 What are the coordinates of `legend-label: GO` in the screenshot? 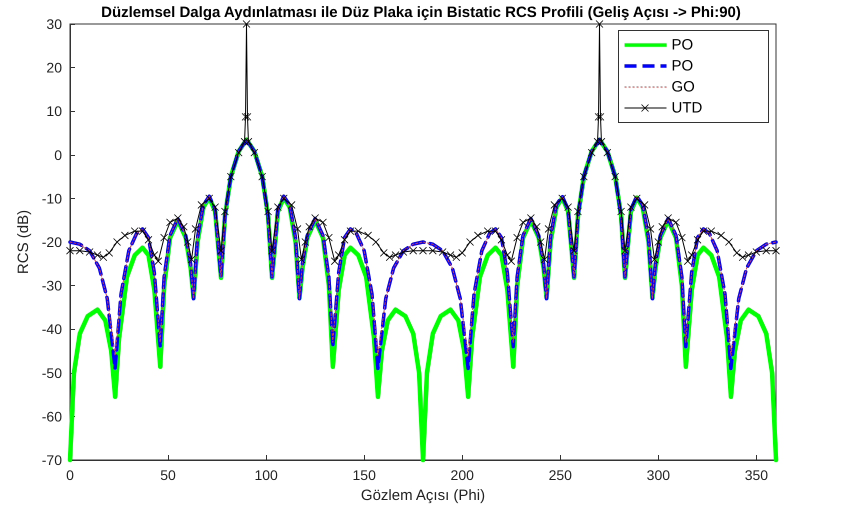 It's located at (683, 87).